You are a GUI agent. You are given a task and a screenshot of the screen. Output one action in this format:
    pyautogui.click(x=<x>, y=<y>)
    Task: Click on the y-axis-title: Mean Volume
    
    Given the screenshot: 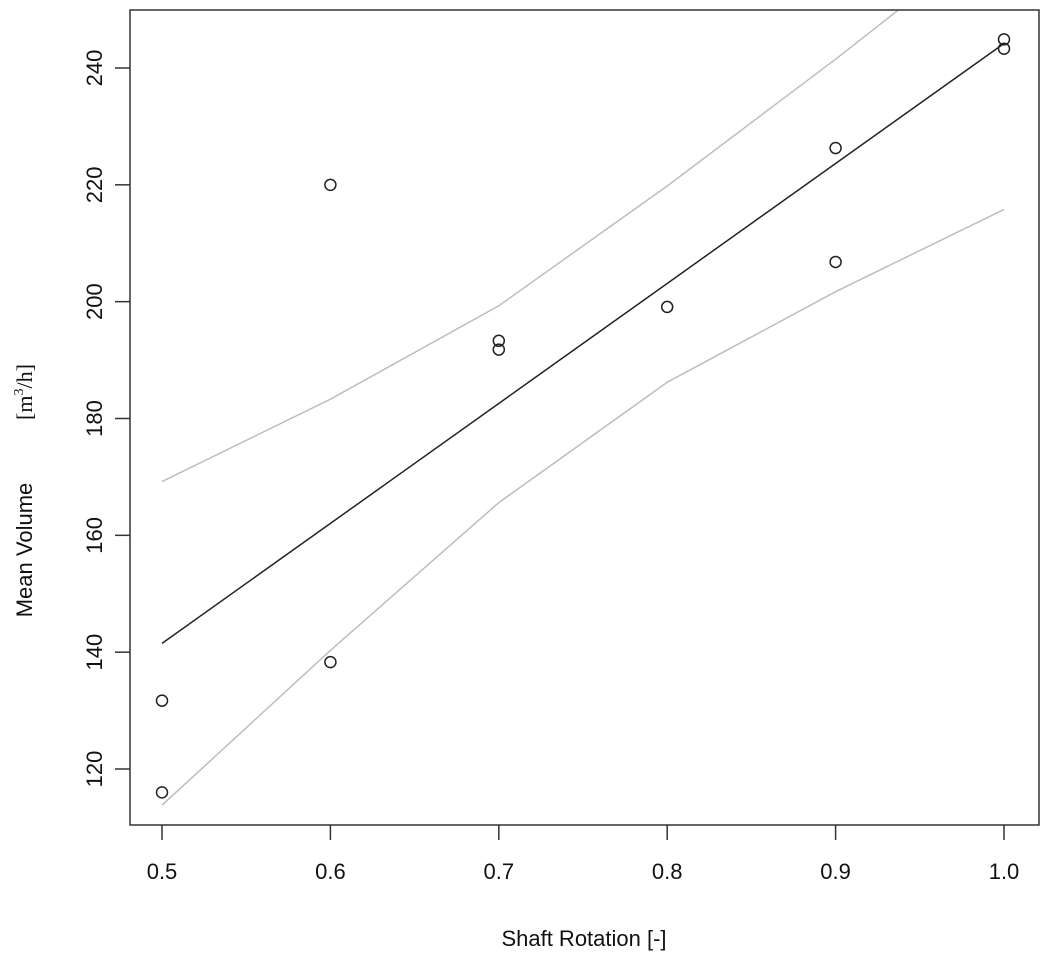 What is the action you would take?
    pyautogui.click(x=24, y=550)
    